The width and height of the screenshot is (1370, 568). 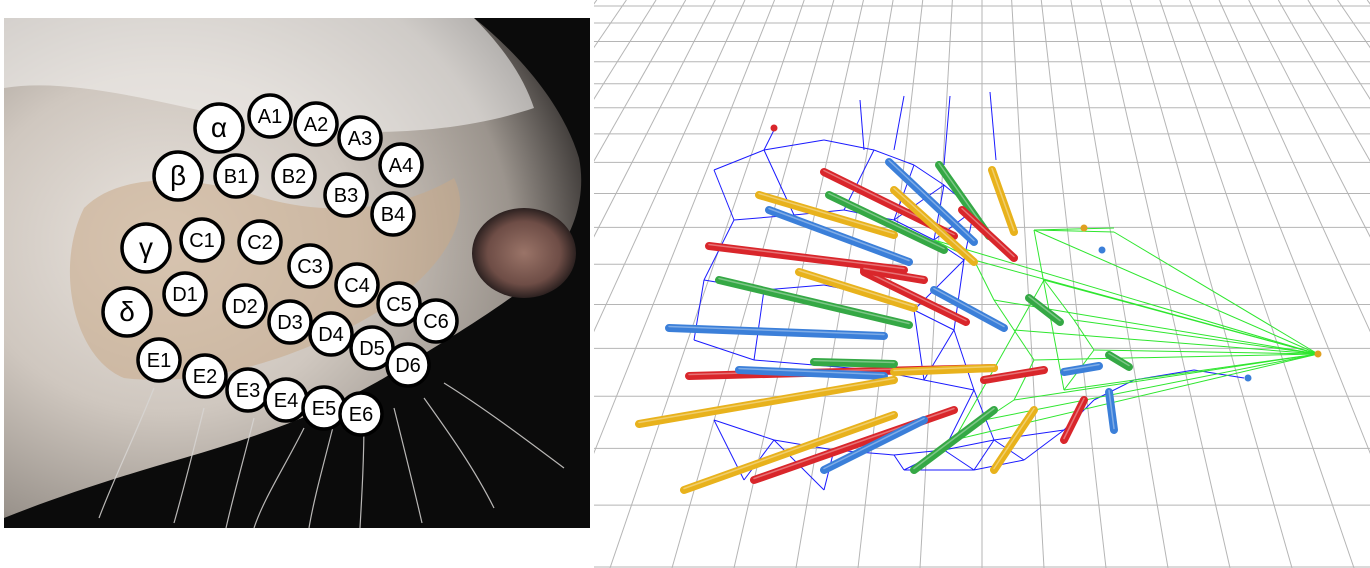 What do you see at coordinates (331, 334) in the screenshot?
I see `whisker-label-D4: D4` at bounding box center [331, 334].